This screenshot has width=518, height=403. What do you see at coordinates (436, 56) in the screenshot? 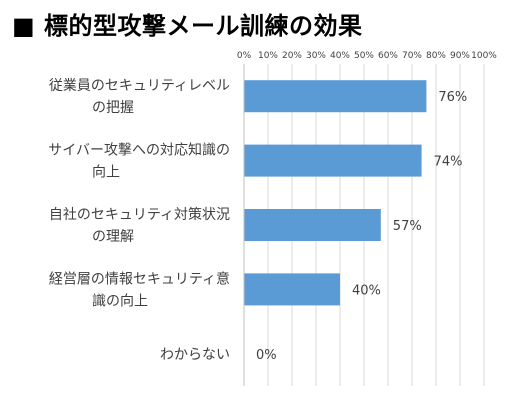
I see `x-tick-label: 80%` at bounding box center [436, 56].